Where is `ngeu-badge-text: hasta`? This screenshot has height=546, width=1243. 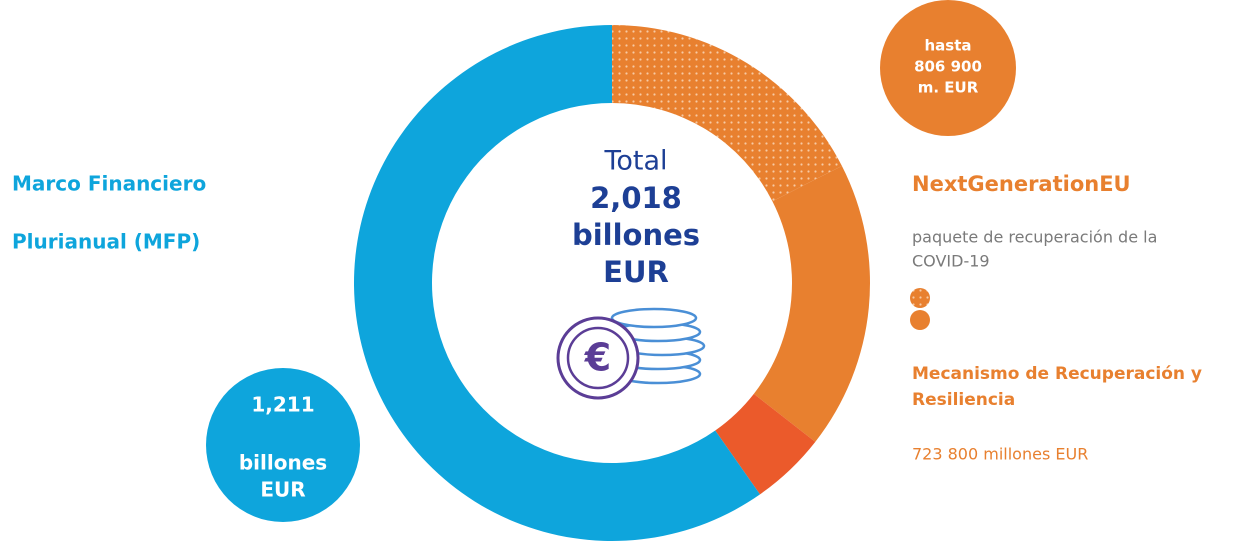
ngeu-badge-text: hasta is located at coordinates (947, 46).